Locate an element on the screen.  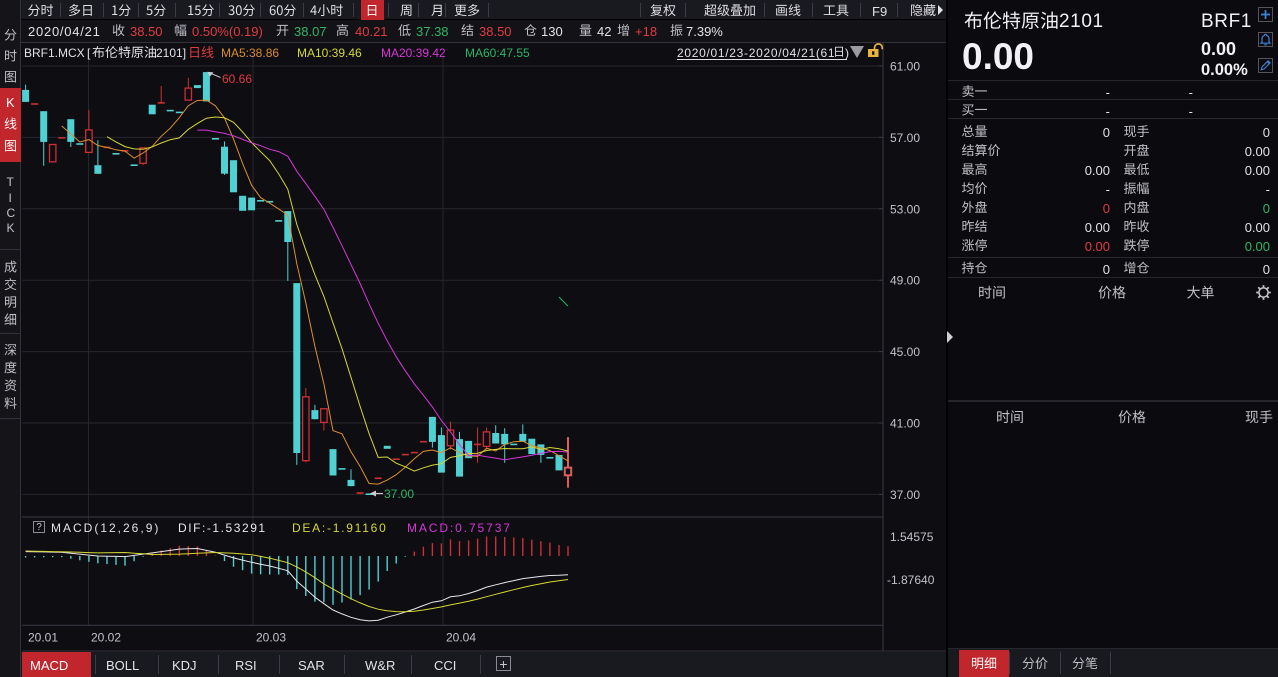
svg-text: 45.00 is located at coordinates (905, 352).